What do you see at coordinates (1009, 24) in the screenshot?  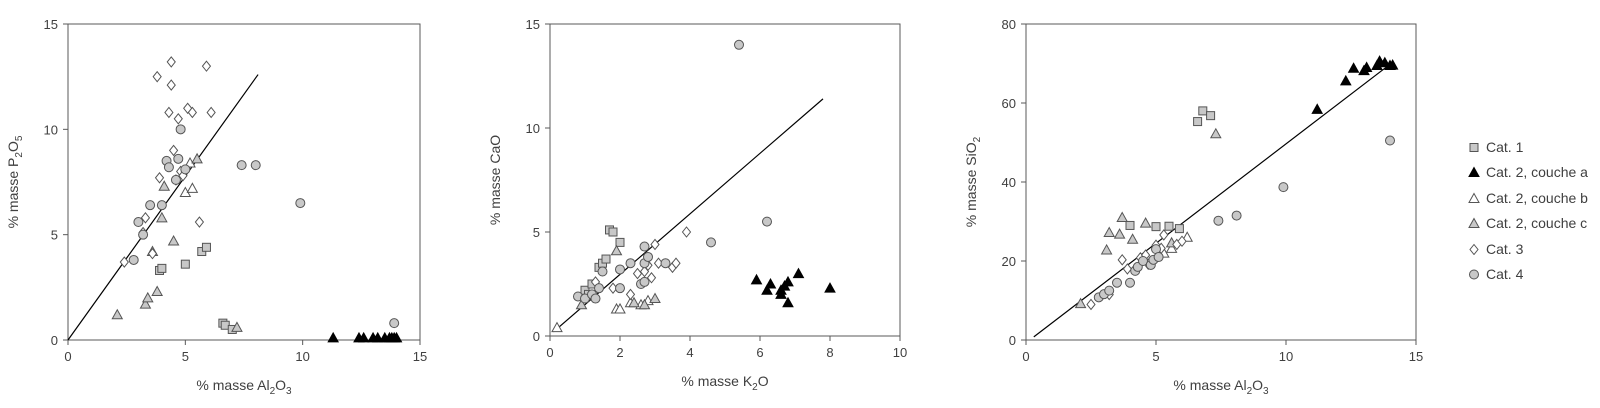 I see `y-tick-label: 80` at bounding box center [1009, 24].